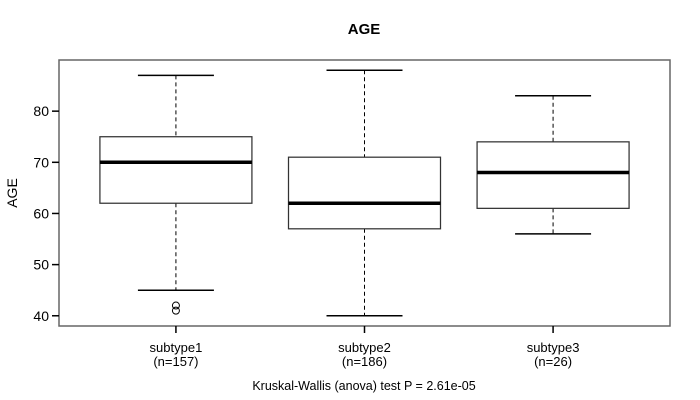 This screenshot has width=700, height=400. I want to click on y-tick-label: 80, so click(41, 111).